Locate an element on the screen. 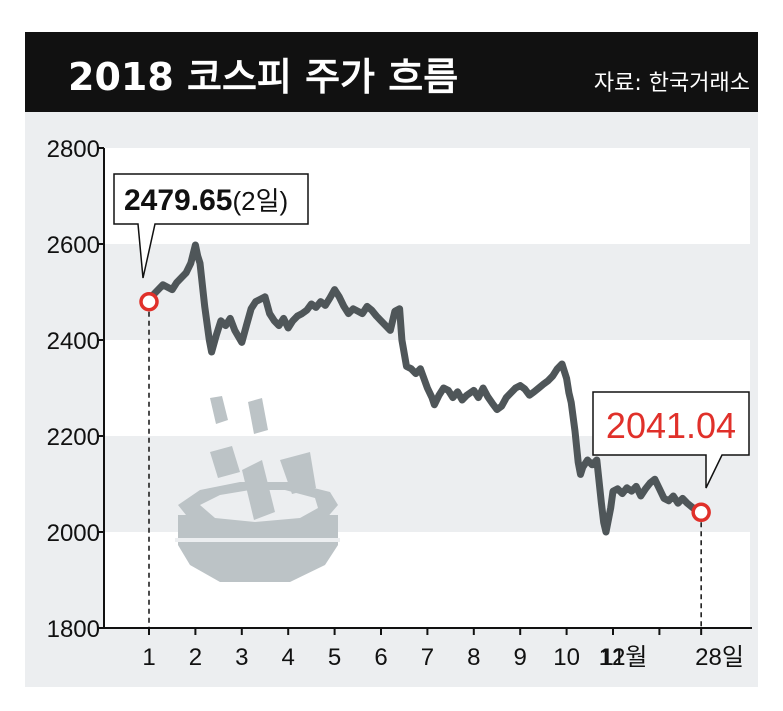 This screenshot has height=711, width=783. x-tick-label: 8 is located at coordinates (473, 657).